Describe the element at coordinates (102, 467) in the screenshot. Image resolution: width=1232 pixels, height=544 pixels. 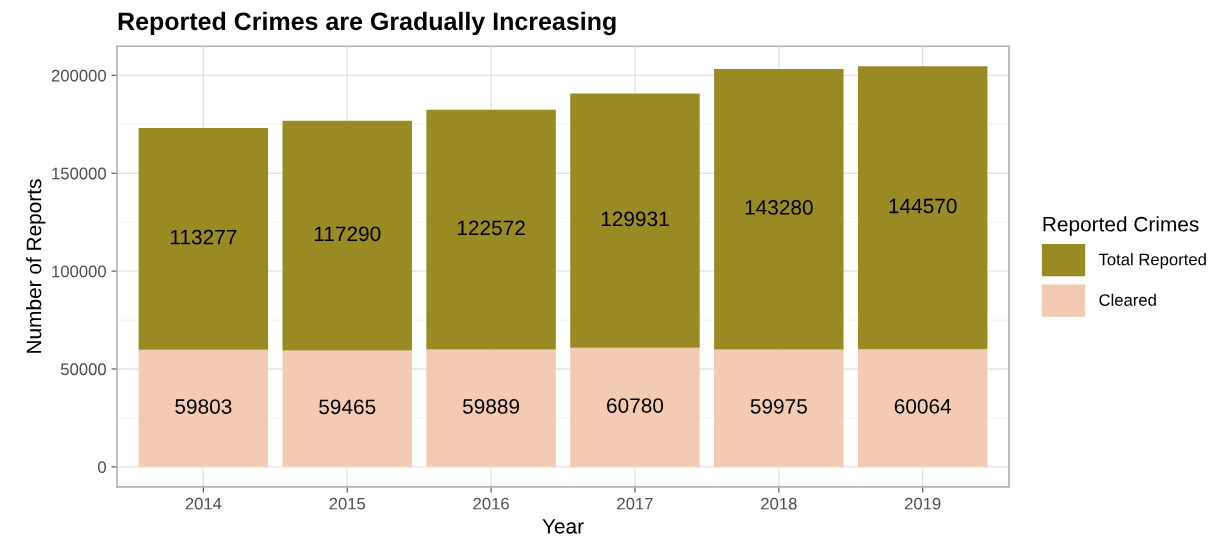
I see `y-tick-label: 0` at that location.